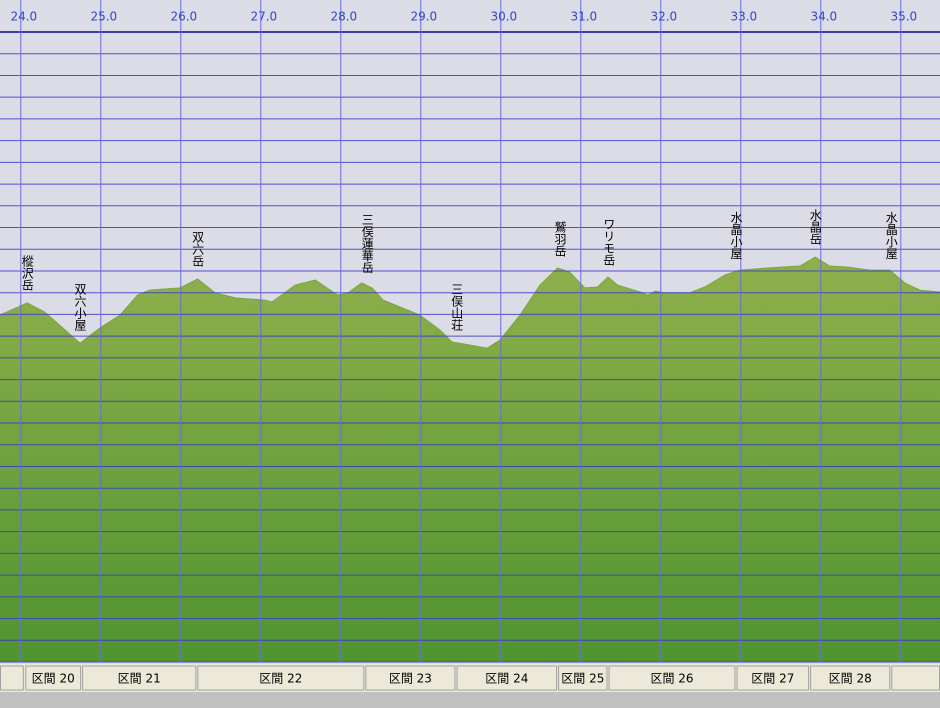 This screenshot has width=940, height=708. What do you see at coordinates (743, 17) in the screenshot?
I see `x-tick-label: 33.0` at bounding box center [743, 17].